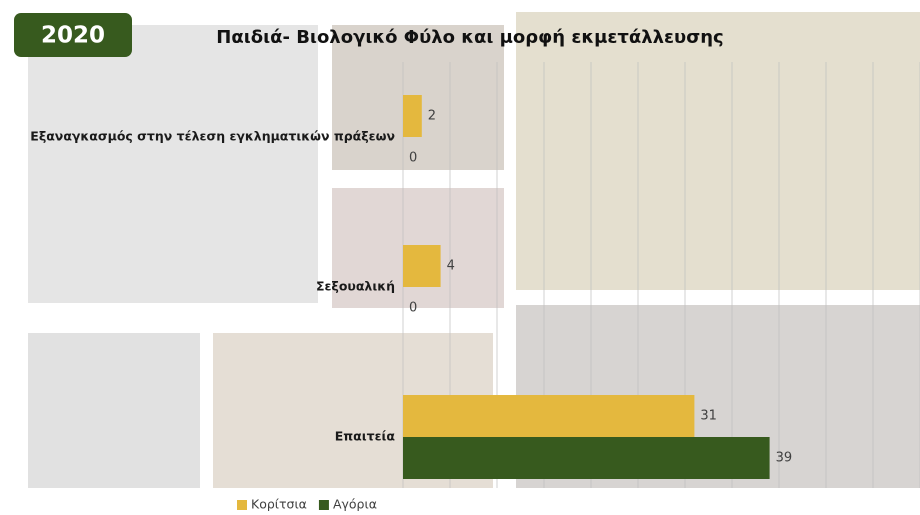 The width and height of the screenshot is (920, 515). I want to click on legend-label: Αγόρια, so click(355, 504).